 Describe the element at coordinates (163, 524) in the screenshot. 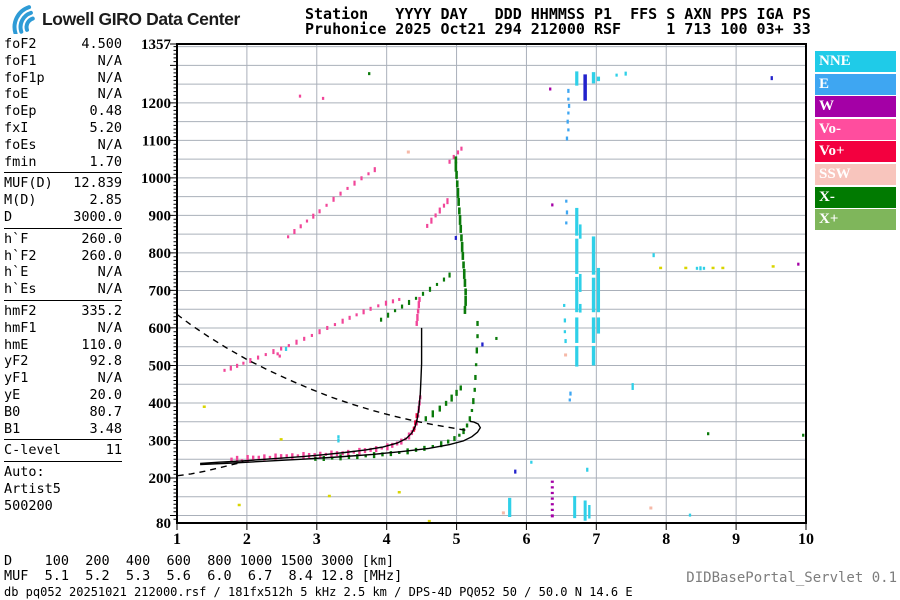

I see `y-tick-label: 80` at that location.